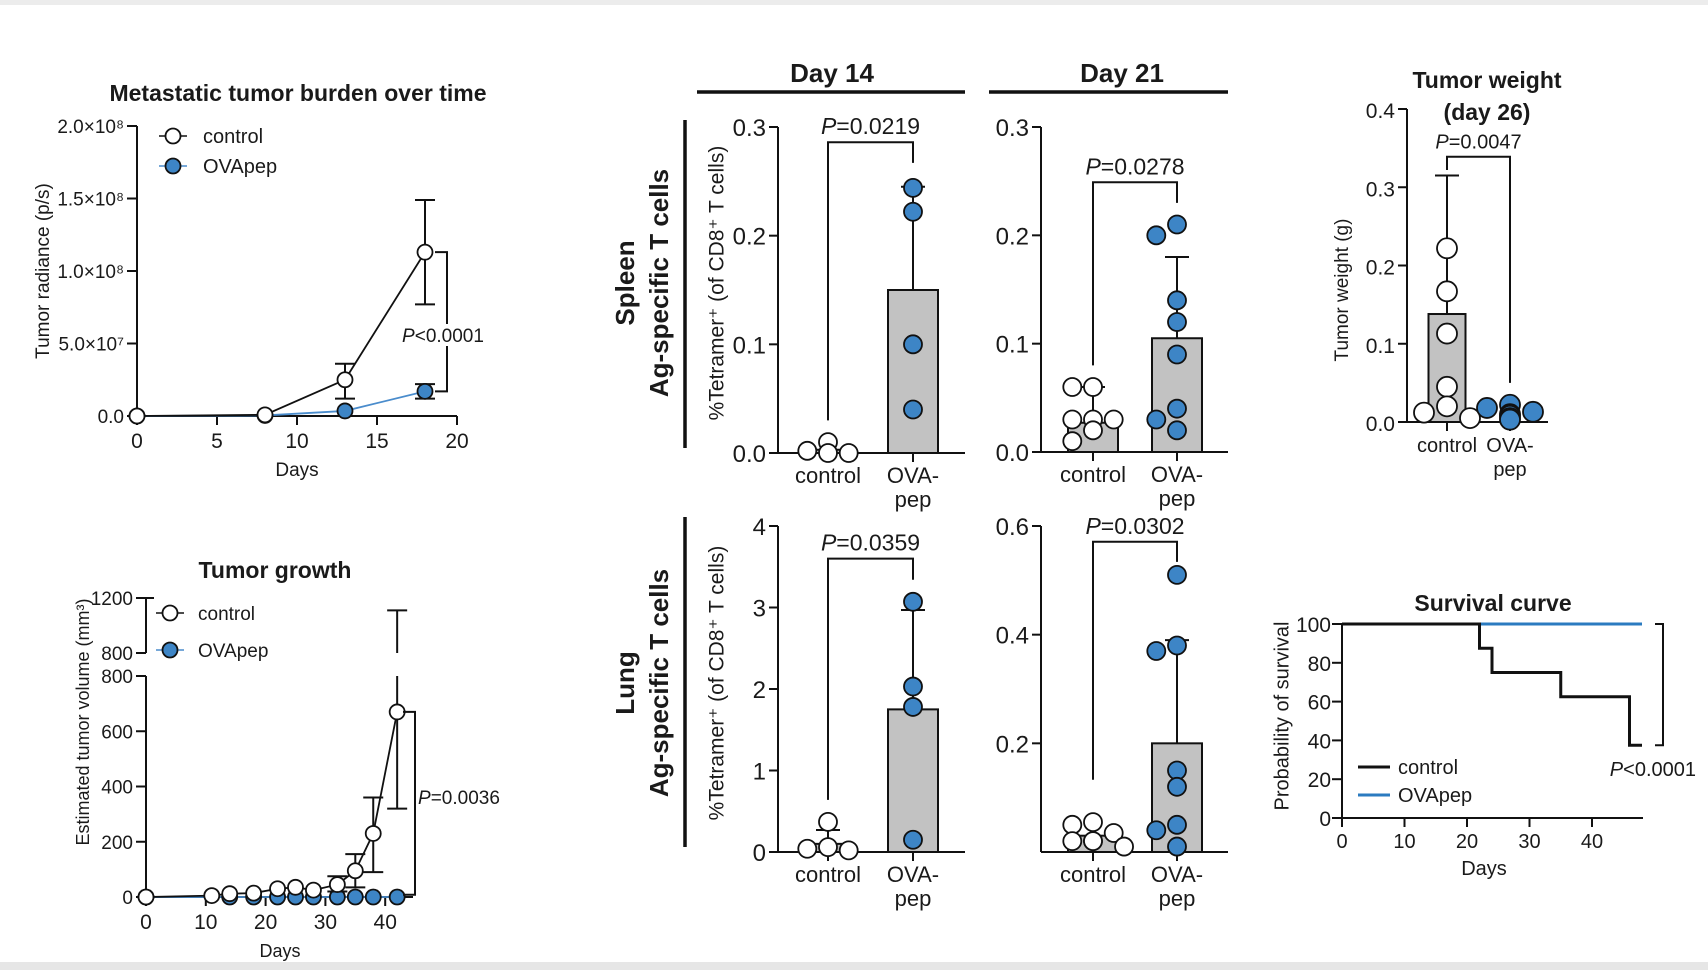  I want to click on y-tick-label: 4, so click(759, 527).